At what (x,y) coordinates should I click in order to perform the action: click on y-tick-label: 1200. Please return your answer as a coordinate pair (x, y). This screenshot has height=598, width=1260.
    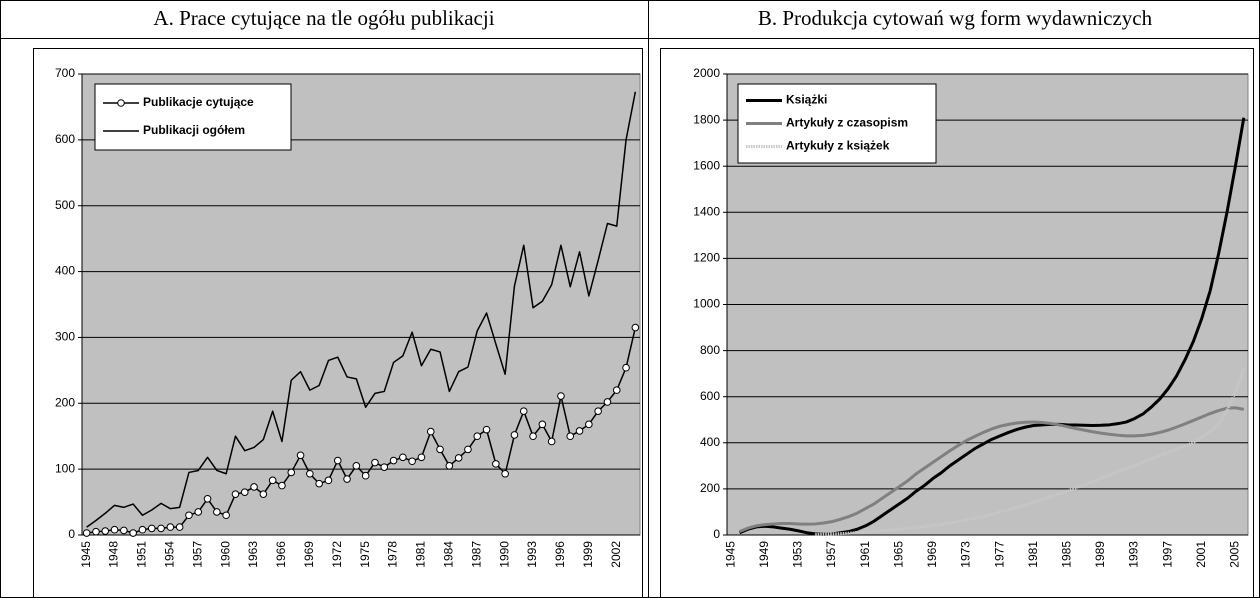
    Looking at the image, I should click on (706, 258).